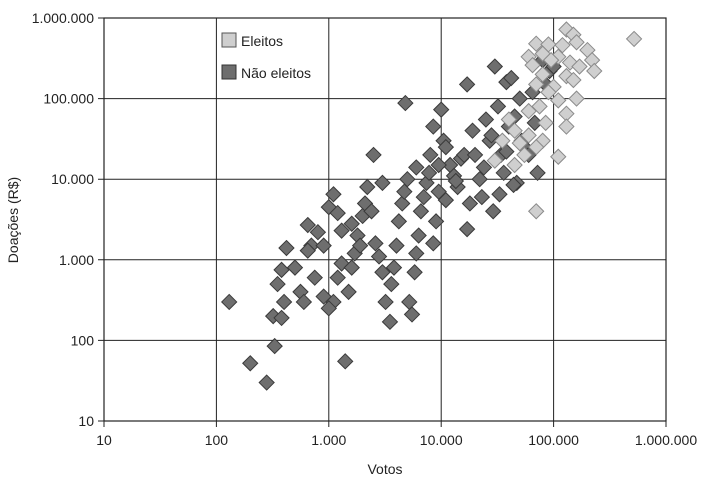 The width and height of the screenshot is (708, 481). Describe the element at coordinates (63, 18) in the screenshot. I see `y-tick-label: 1.000.000` at that location.